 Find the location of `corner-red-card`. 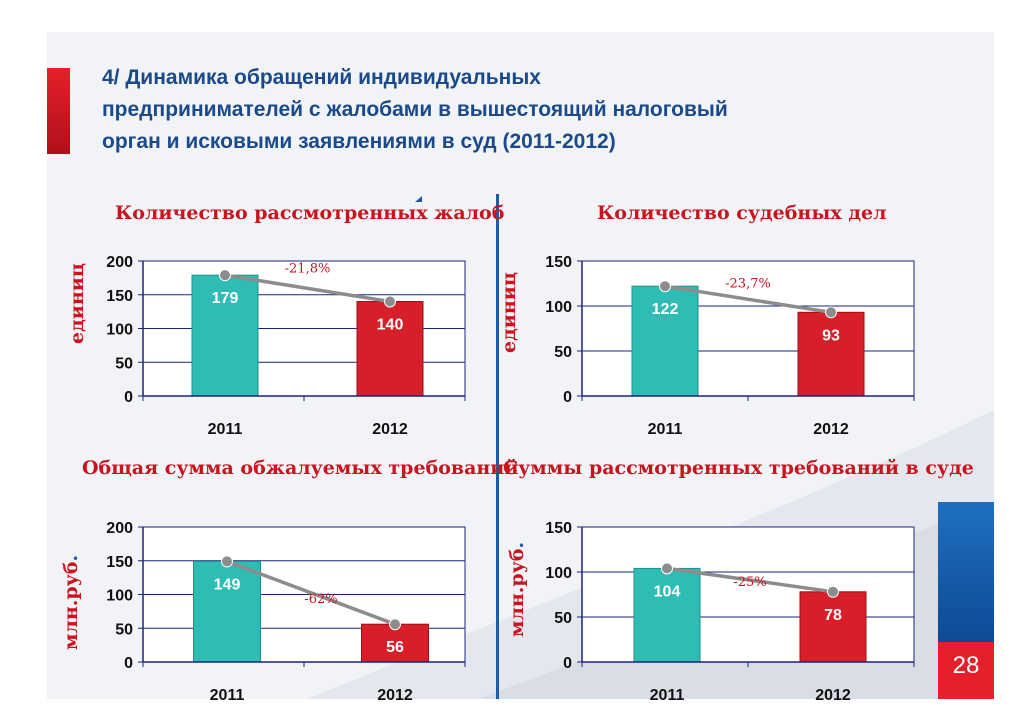

corner-red-card is located at coordinates (966, 670).